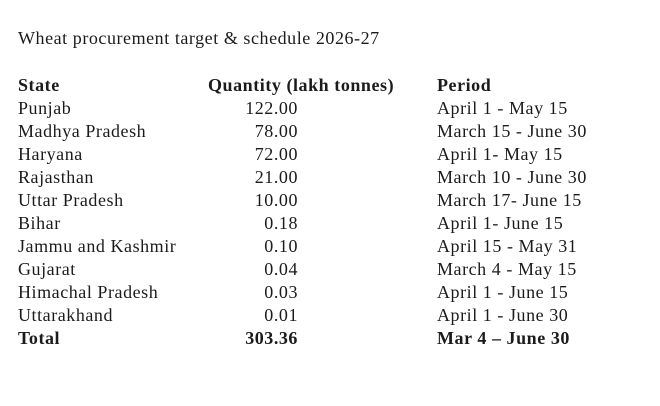 The width and height of the screenshot is (660, 406). I want to click on quantity-value: 0.01, so click(281, 315).